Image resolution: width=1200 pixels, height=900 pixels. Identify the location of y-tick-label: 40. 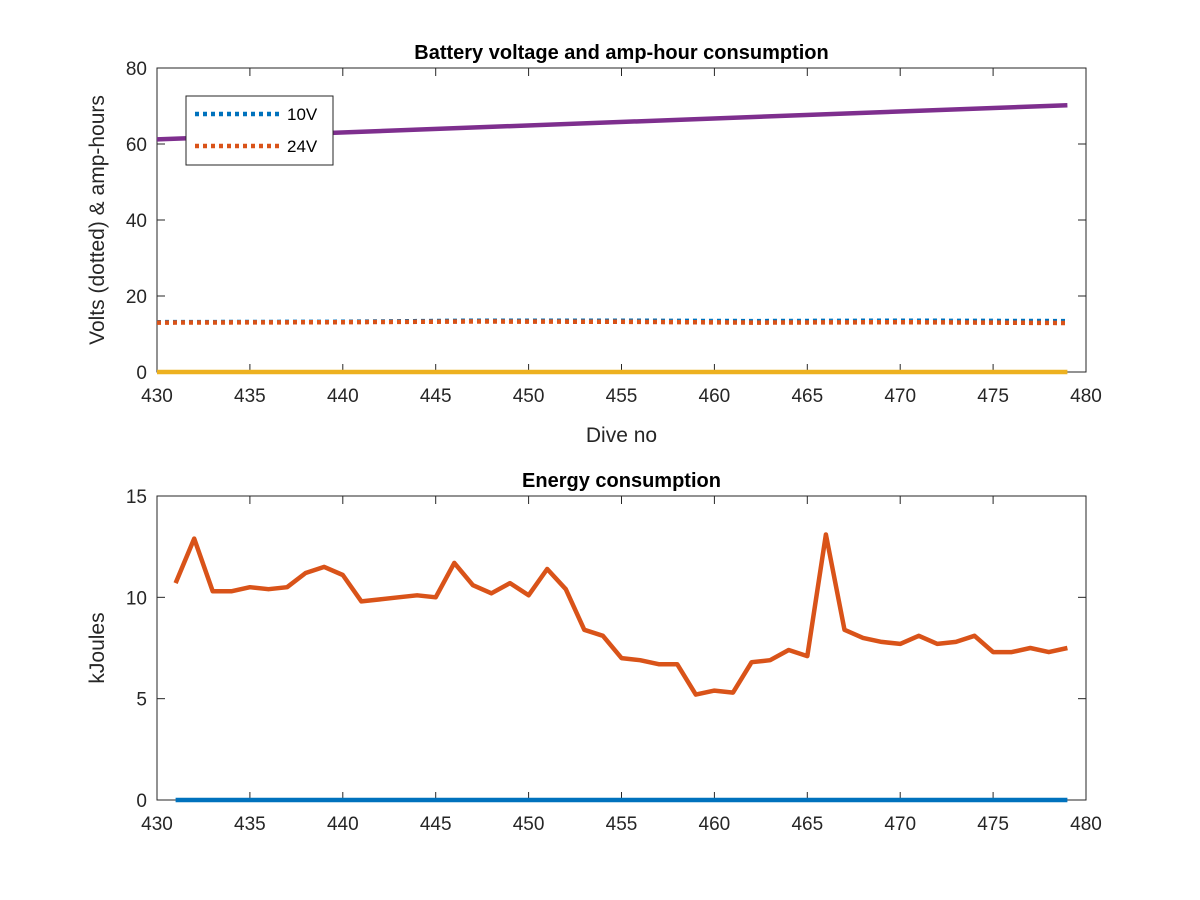
(136, 221).